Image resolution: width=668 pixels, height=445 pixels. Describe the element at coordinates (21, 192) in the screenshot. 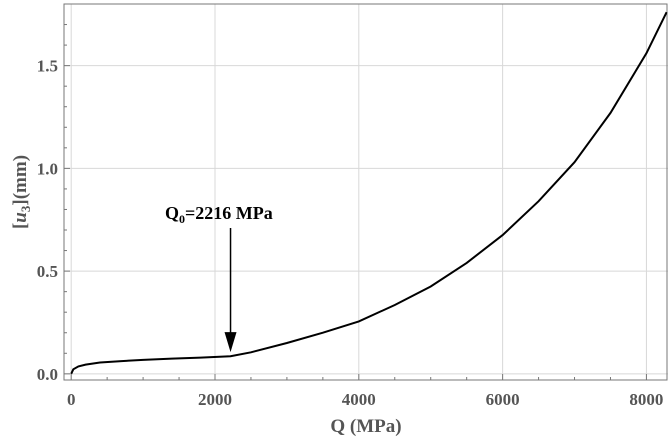

I see `y-axis-title: [u3](mm)` at that location.